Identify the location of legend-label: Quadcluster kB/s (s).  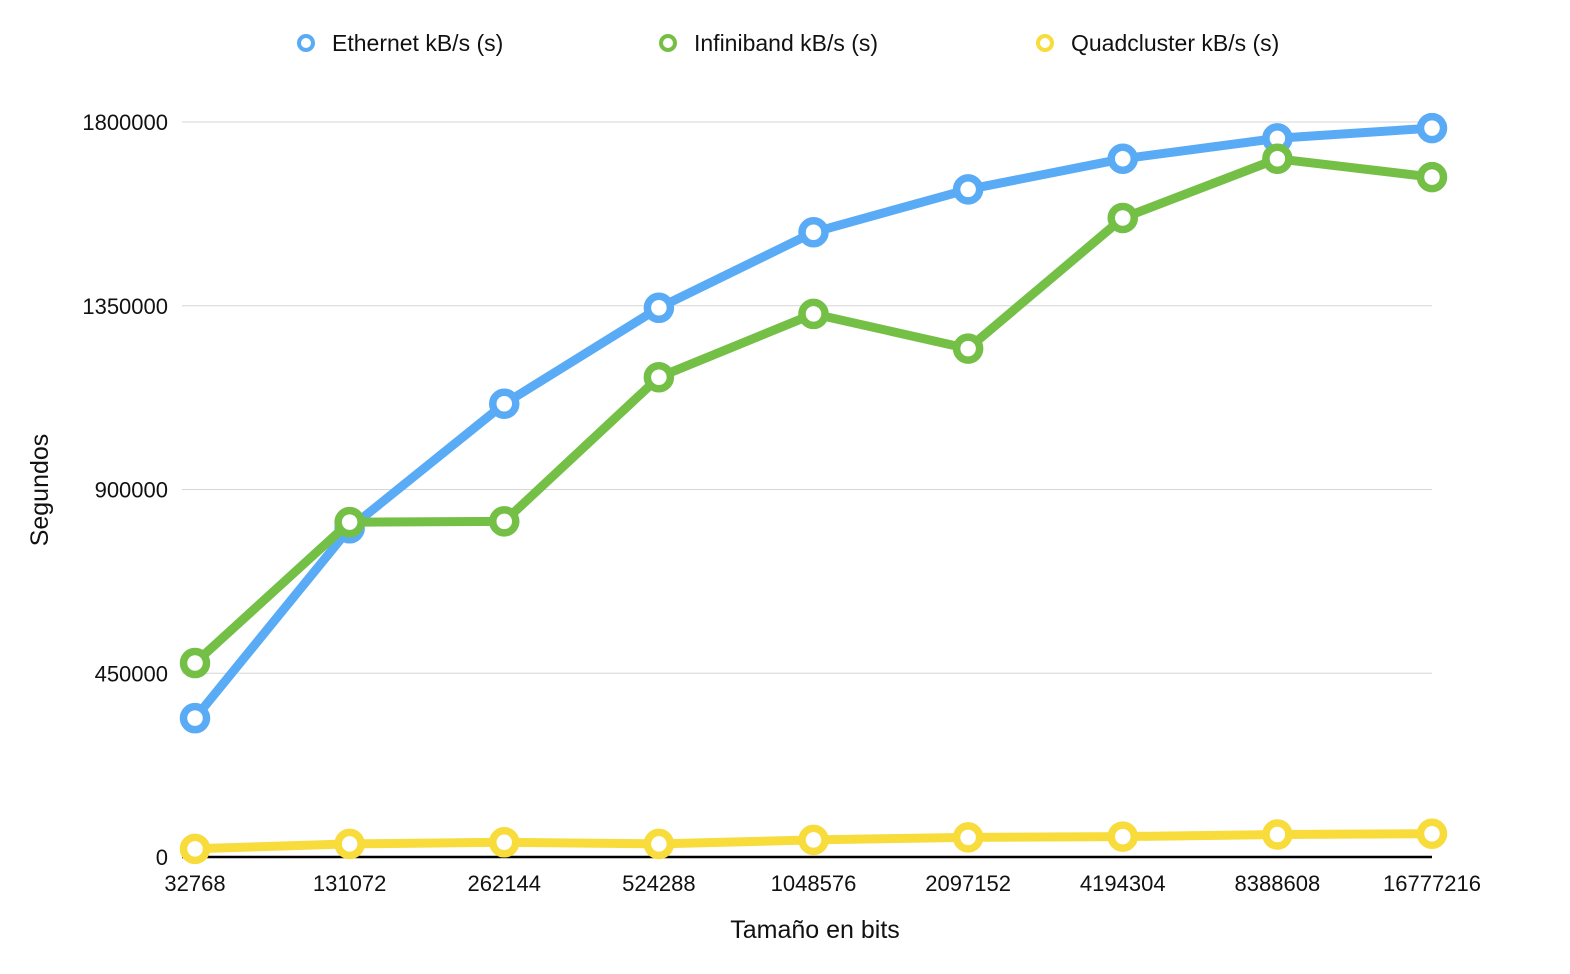
(1175, 43).